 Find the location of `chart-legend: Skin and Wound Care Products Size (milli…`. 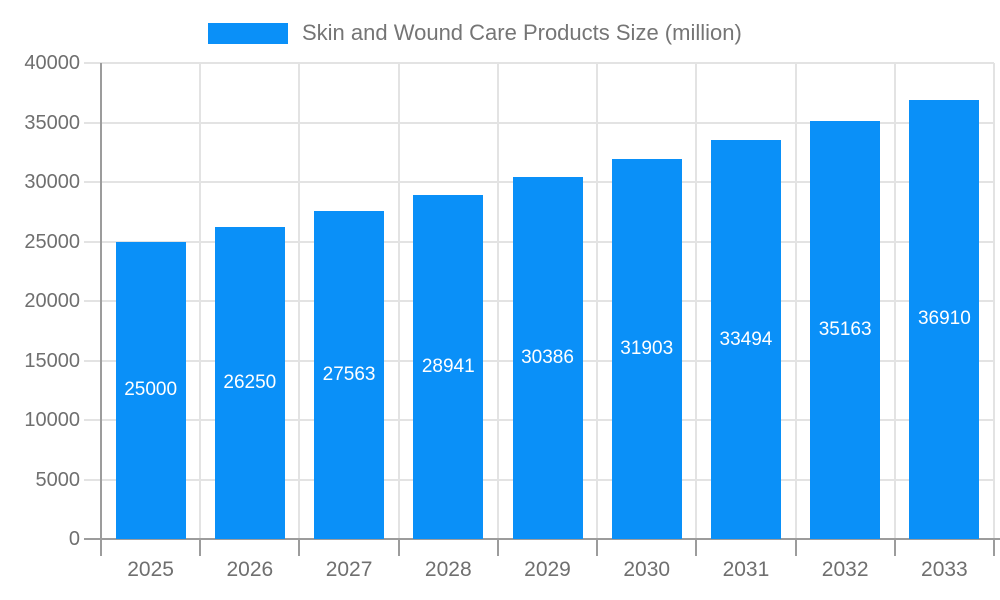

chart-legend: Skin and Wound Care Products Size (milli… is located at coordinates (475, 33).